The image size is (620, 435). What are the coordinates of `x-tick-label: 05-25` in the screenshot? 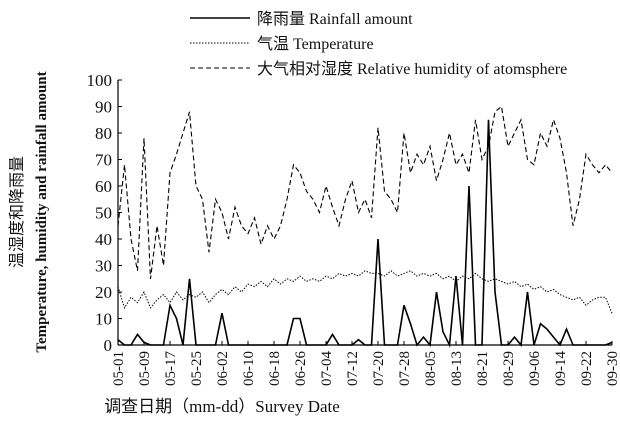 It's located at (197, 368).